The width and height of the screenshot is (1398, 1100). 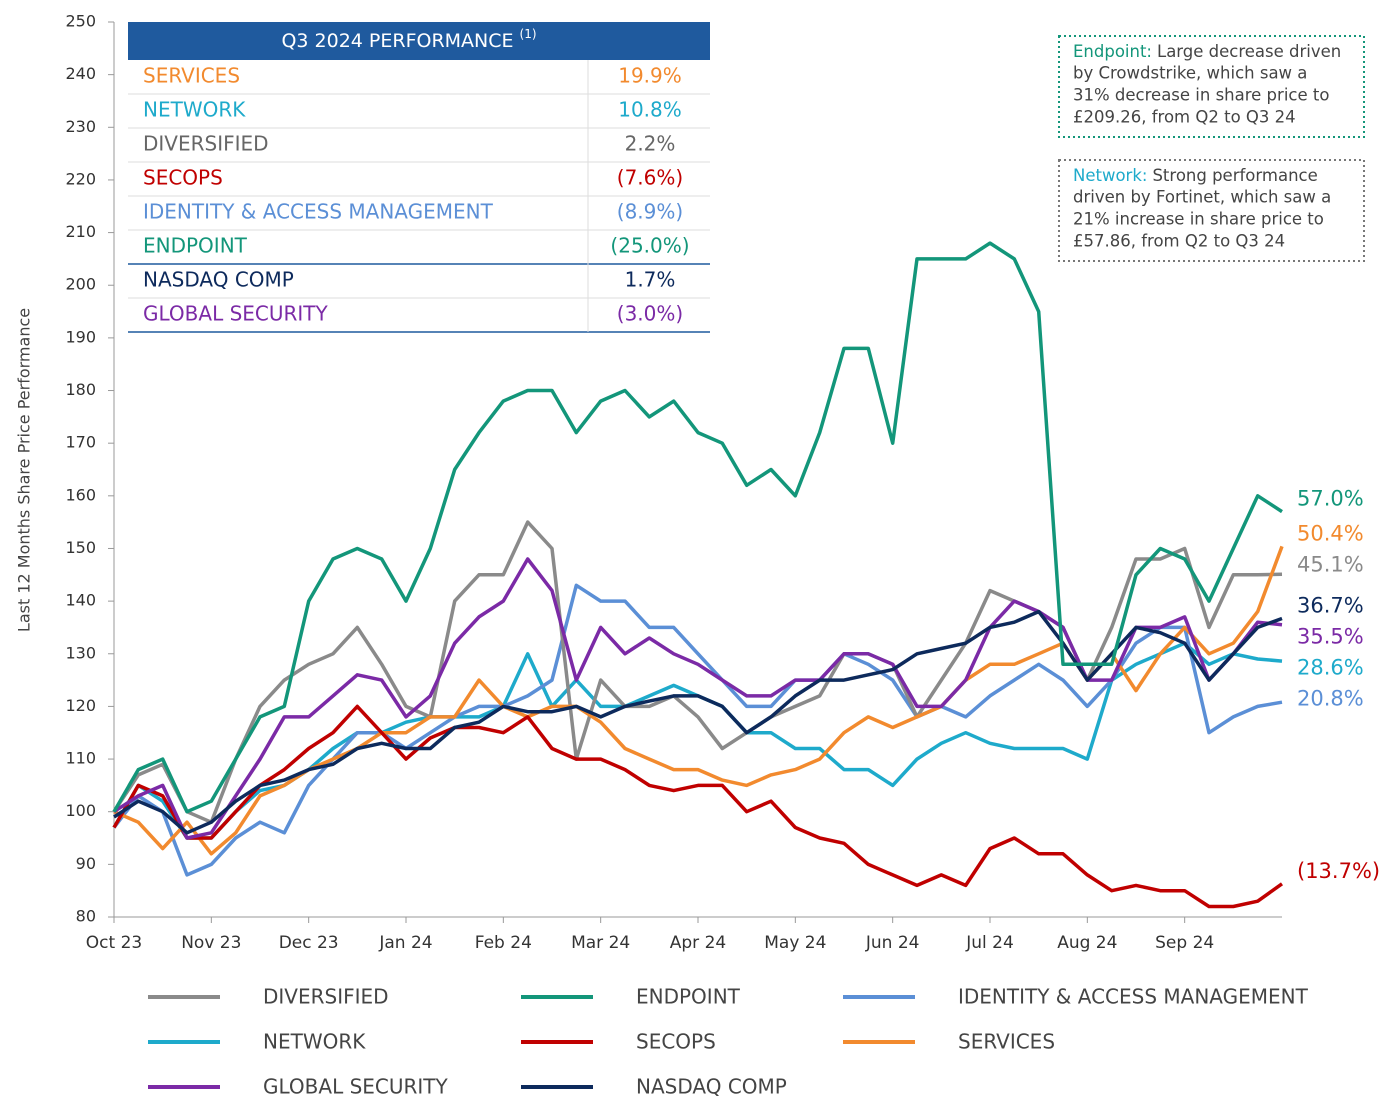 What do you see at coordinates (80, 442) in the screenshot?
I see `y-tick-label: 170` at bounding box center [80, 442].